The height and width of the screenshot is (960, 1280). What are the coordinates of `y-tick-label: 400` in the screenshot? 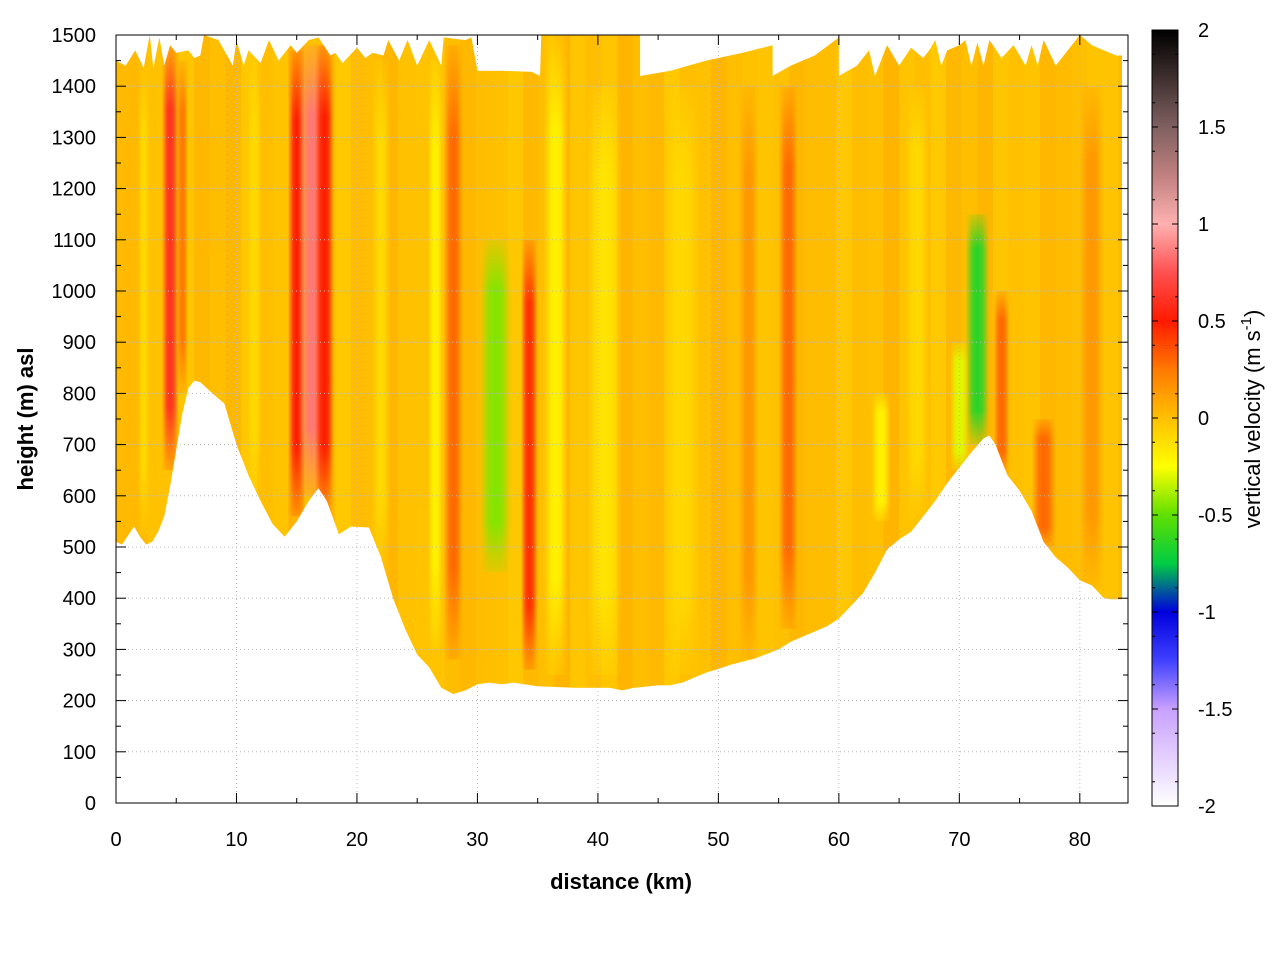 It's located at (79, 599).